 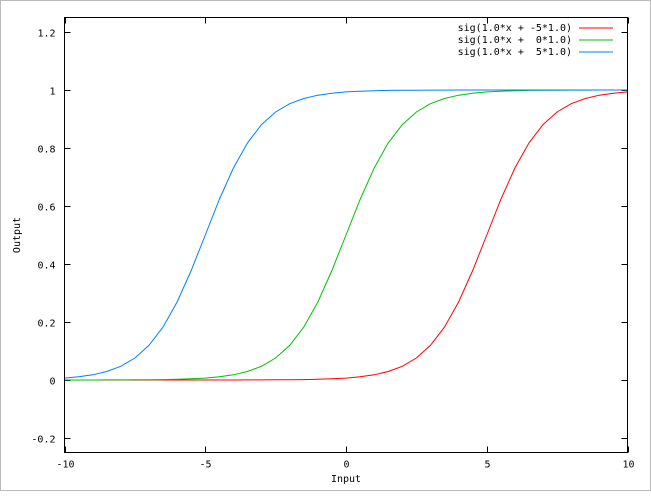 What do you see at coordinates (346, 465) in the screenshot?
I see `x-tick-label: 0` at bounding box center [346, 465].